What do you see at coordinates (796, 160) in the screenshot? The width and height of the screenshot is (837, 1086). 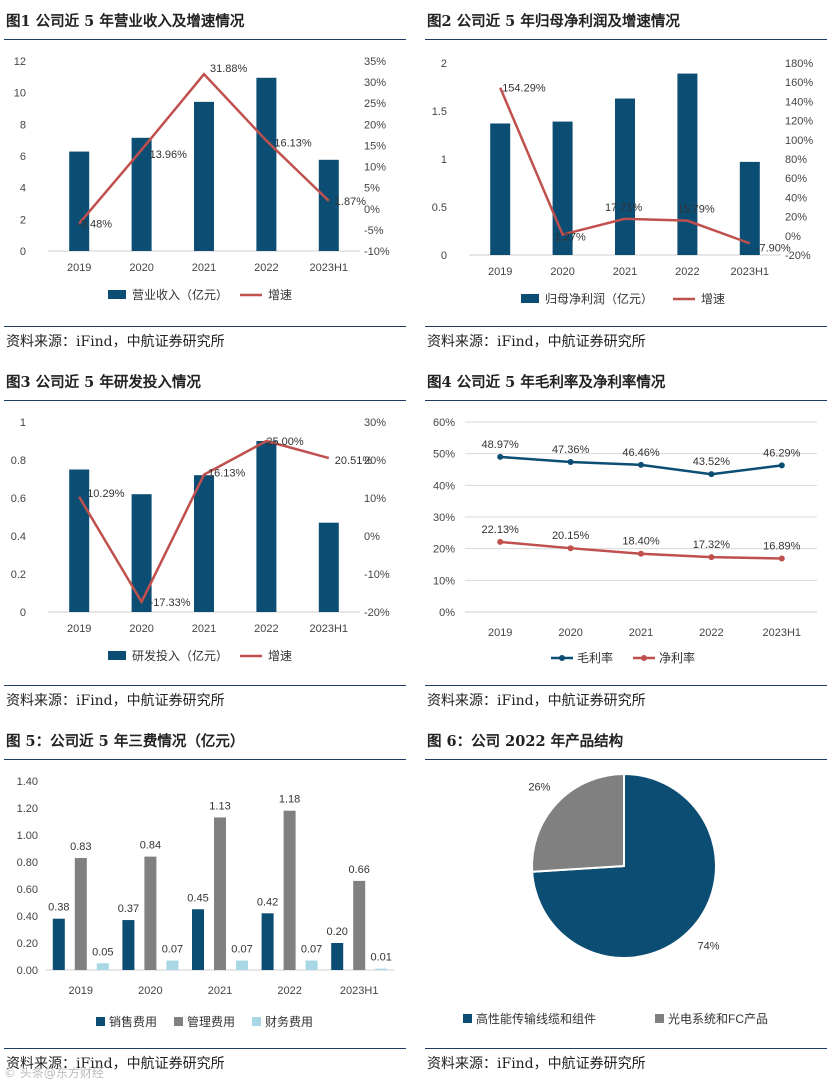 I see `right-tick-label: 80%` at bounding box center [796, 160].